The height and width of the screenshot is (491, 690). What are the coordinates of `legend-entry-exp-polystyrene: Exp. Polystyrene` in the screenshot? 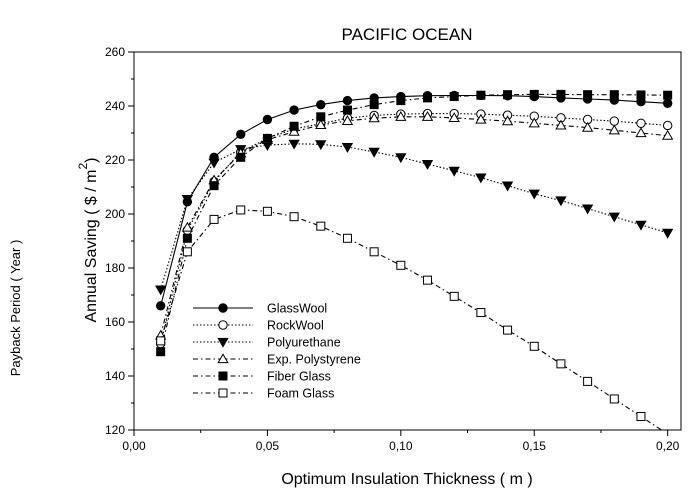 It's located at (277, 360).